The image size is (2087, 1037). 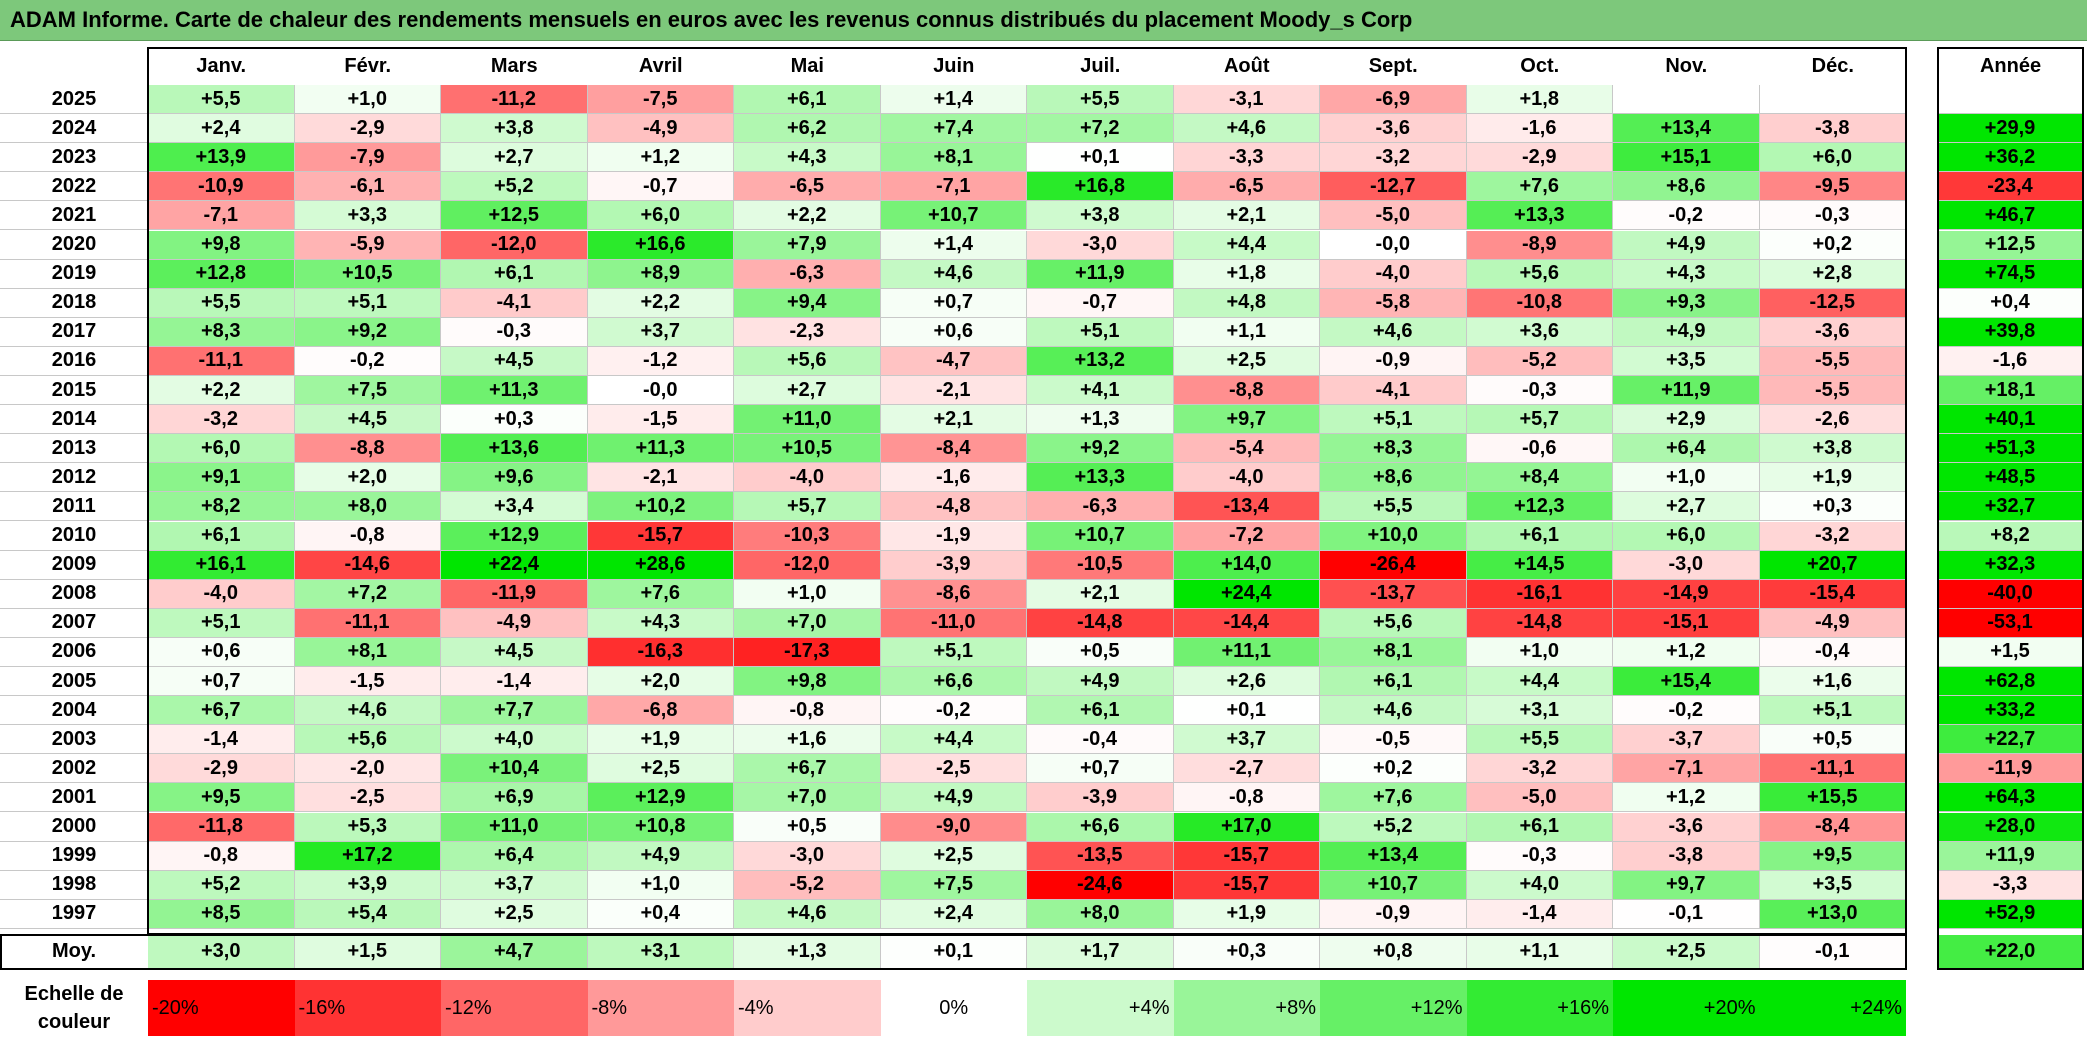 I want to click on heatmap-cell: +2,0, so click(x=367, y=478).